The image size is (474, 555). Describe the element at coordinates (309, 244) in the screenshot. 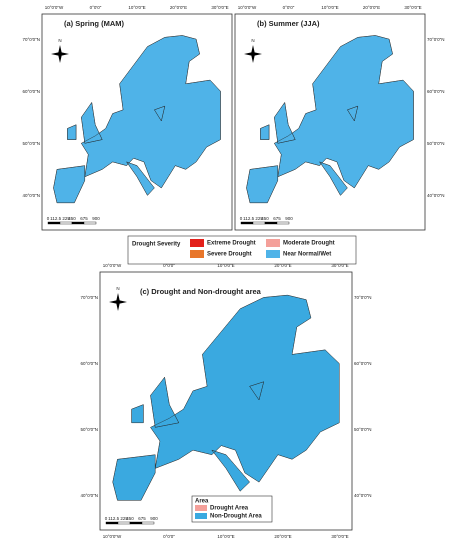

I see `legend-label: Moderate Drought` at that location.